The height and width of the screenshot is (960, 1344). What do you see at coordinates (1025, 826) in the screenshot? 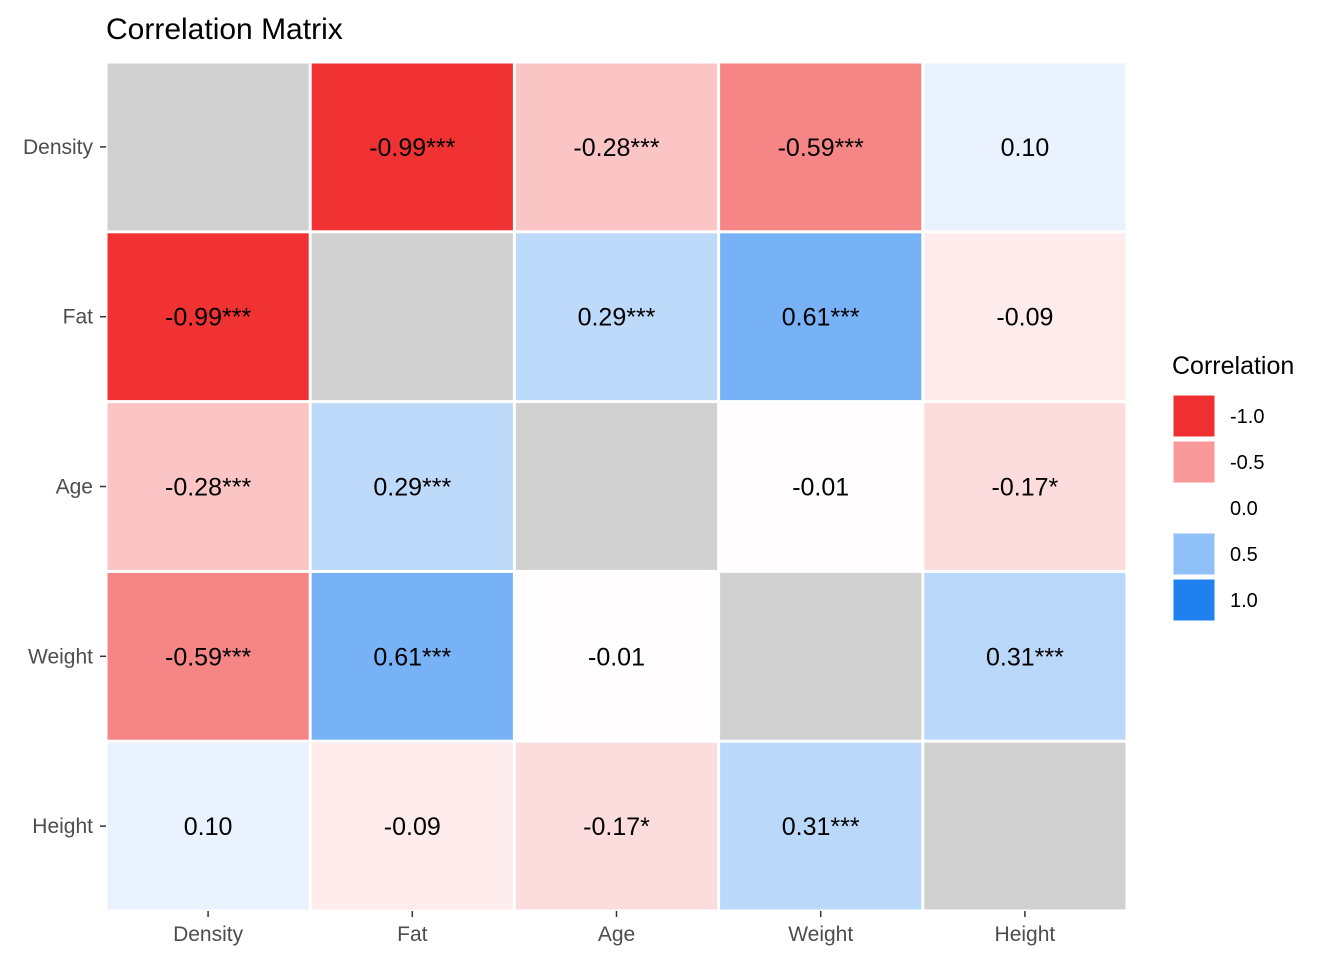
I see `heatmap-cell-height-height` at bounding box center [1025, 826].